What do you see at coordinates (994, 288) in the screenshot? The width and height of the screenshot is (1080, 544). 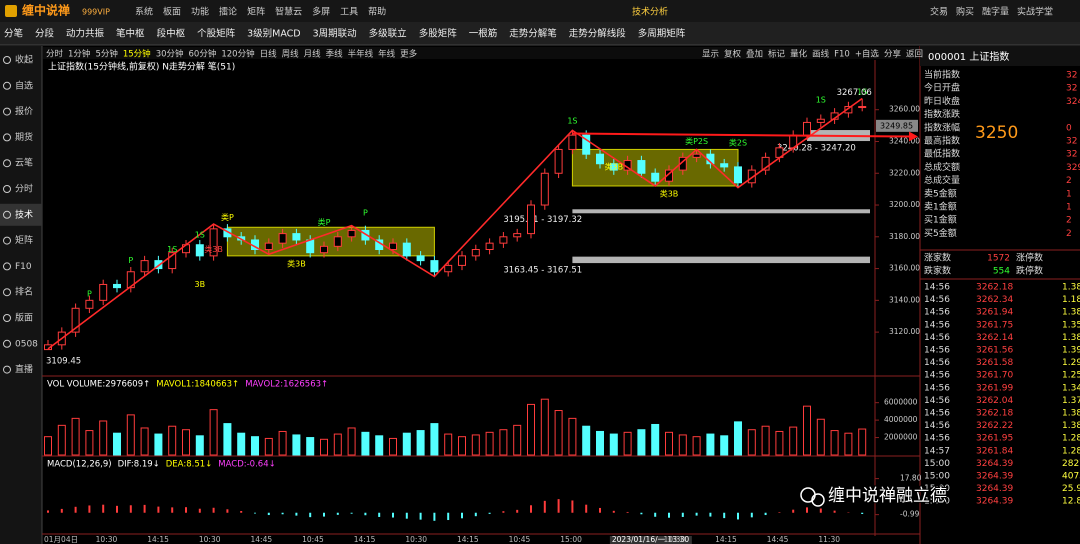 I see `tick-price: 3262.18` at bounding box center [994, 288].